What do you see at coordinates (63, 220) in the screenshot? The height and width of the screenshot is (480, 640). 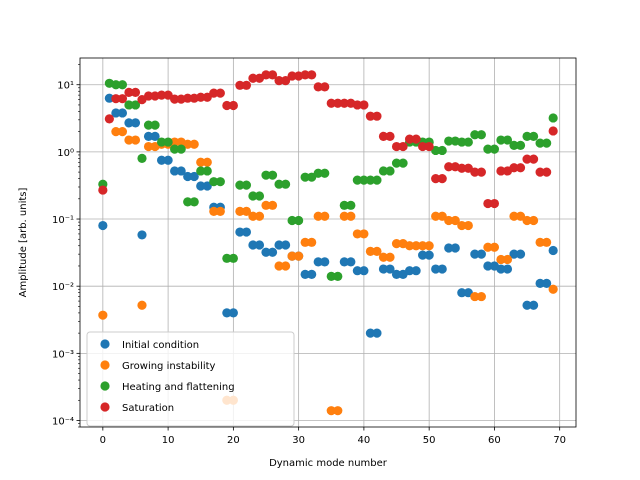 I see `y-tick-label: 10⁻¹` at bounding box center [63, 220].